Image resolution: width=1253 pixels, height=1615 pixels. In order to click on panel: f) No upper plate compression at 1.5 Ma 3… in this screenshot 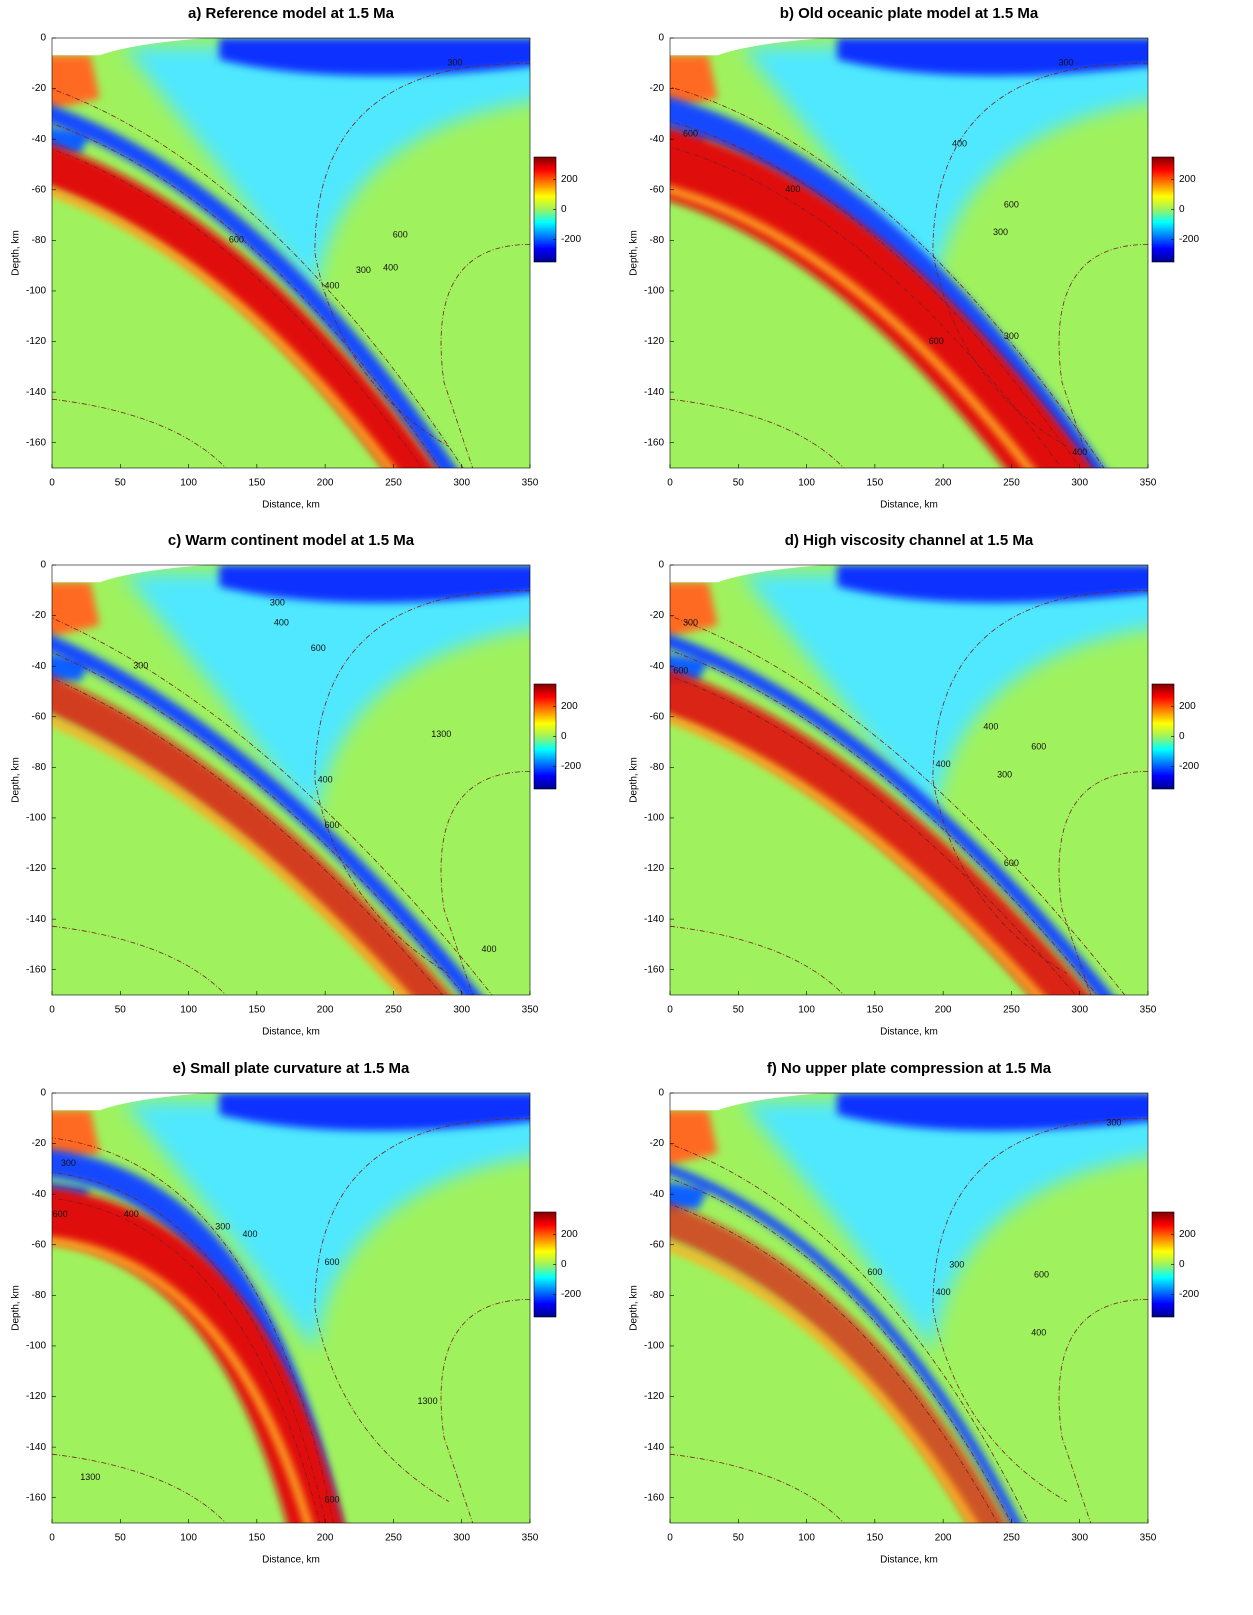, I will do `click(914, 1313)`.